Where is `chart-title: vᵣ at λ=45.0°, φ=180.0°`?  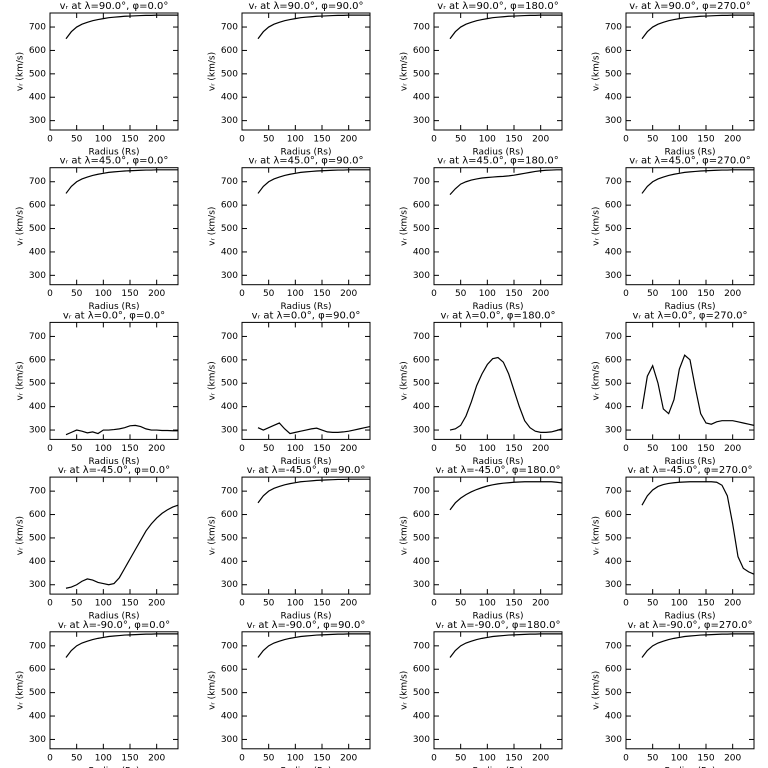 chart-title: vᵣ at λ=45.0°, φ=180.0° is located at coordinates (497, 161).